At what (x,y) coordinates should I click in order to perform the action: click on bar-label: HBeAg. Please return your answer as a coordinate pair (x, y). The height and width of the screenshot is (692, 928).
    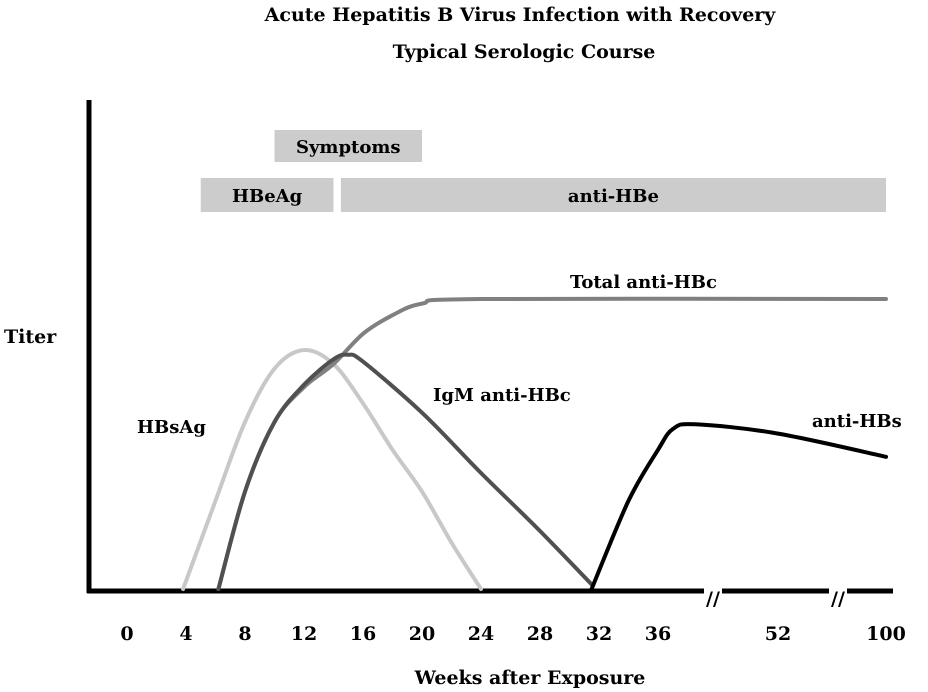
    Looking at the image, I should click on (267, 196).